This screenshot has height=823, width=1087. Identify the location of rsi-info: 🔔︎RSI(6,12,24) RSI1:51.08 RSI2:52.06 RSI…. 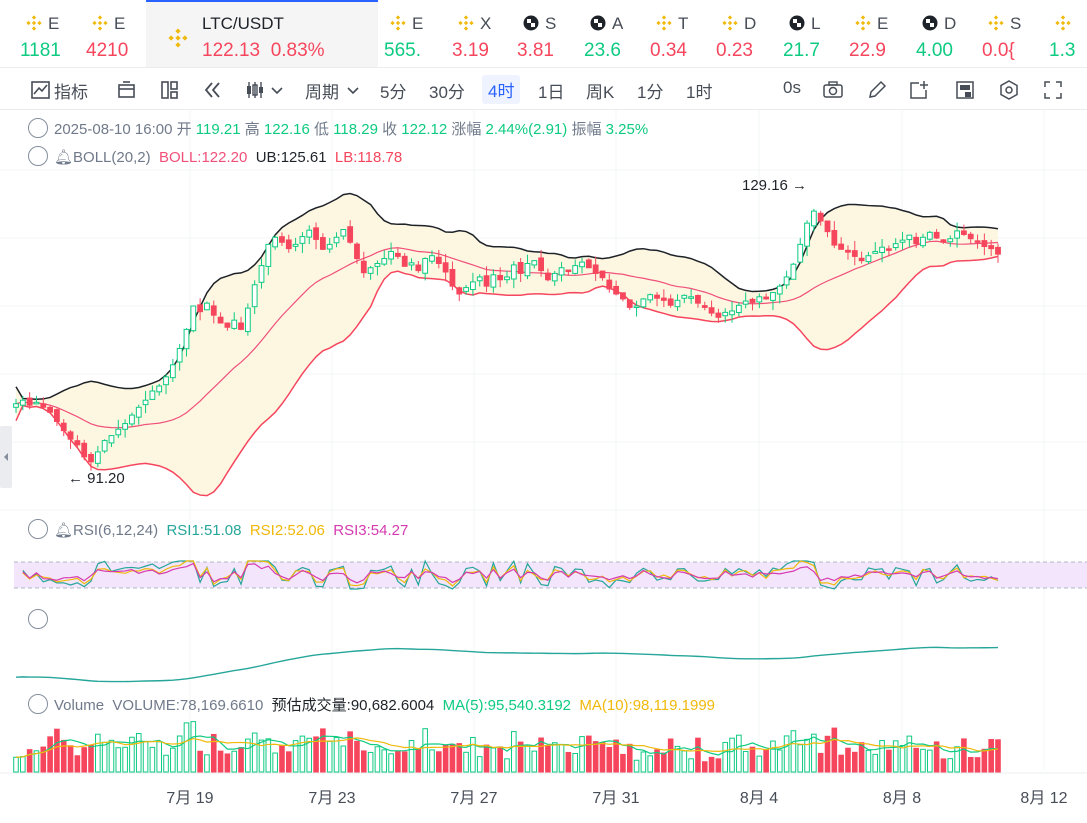
(218, 529).